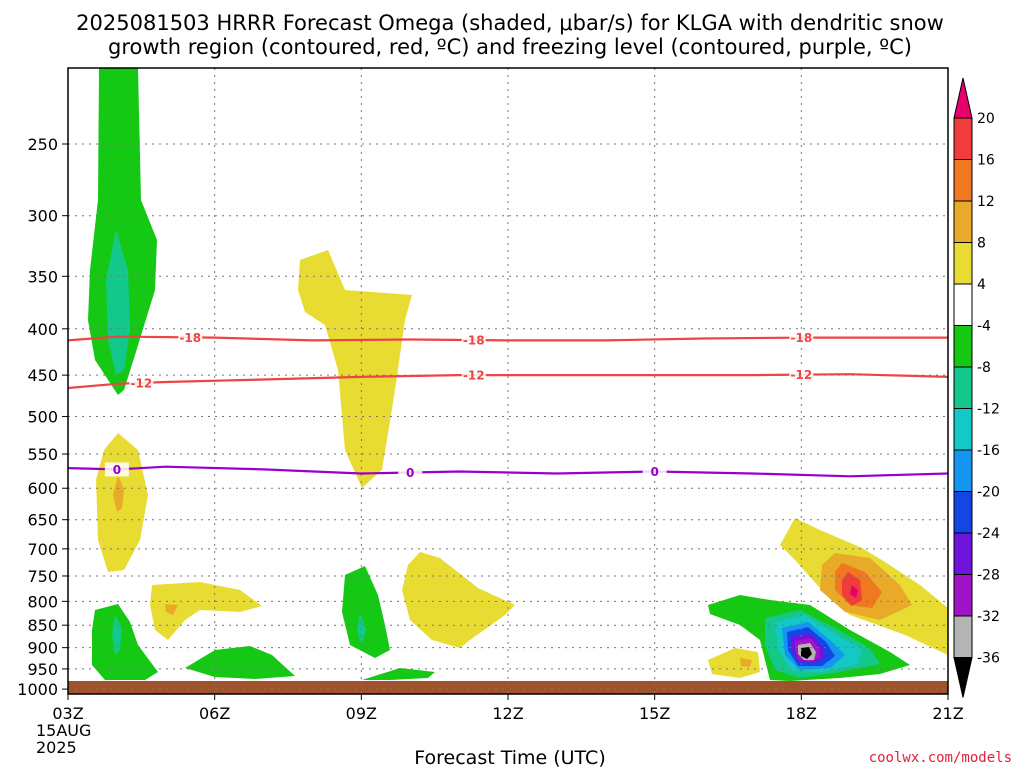 This screenshot has width=1024, height=768. I want to click on colorbar-tick-label: -24, so click(988, 534).